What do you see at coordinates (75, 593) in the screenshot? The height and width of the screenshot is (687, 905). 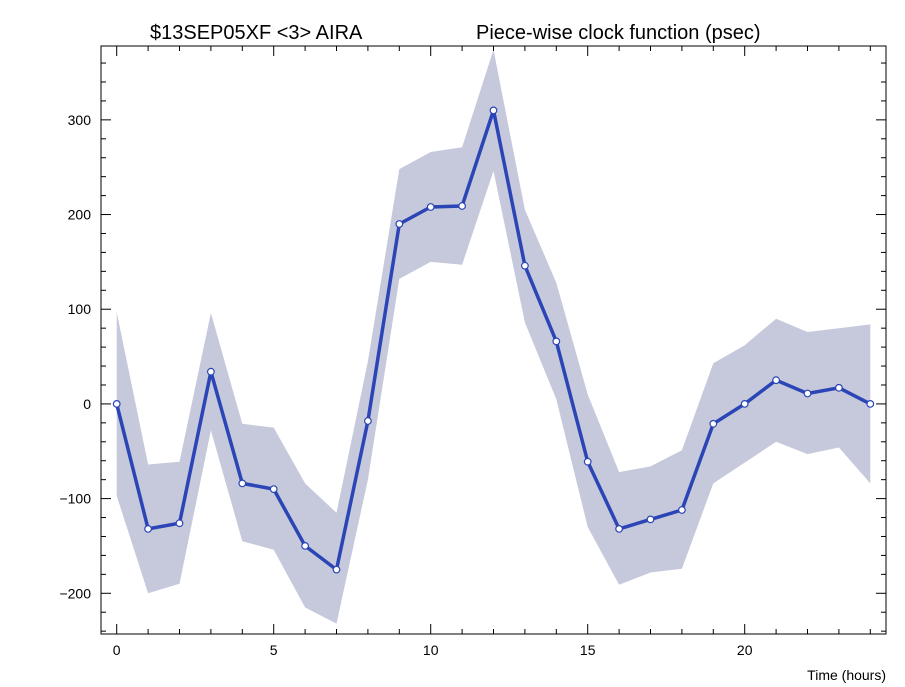 I see `y-tick-label: −200` at bounding box center [75, 593].